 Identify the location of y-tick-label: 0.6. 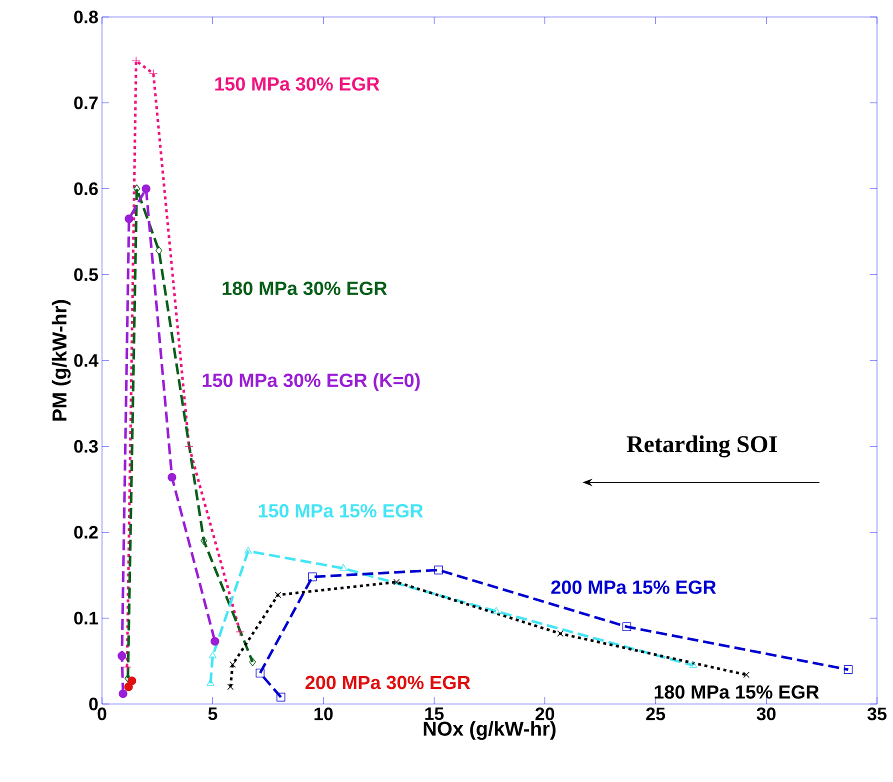
(86, 189).